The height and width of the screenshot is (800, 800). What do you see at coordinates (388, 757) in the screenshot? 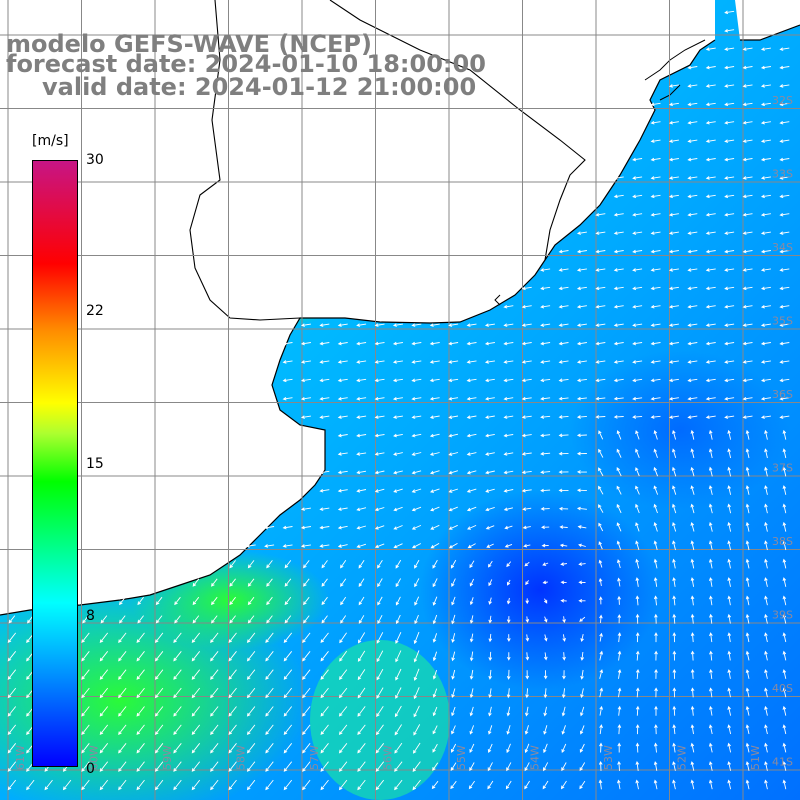
I see `longitude-labels: 61W 60W 59W 58W 57W 56W 55W 54W 53W 52W 51W` at bounding box center [388, 757].